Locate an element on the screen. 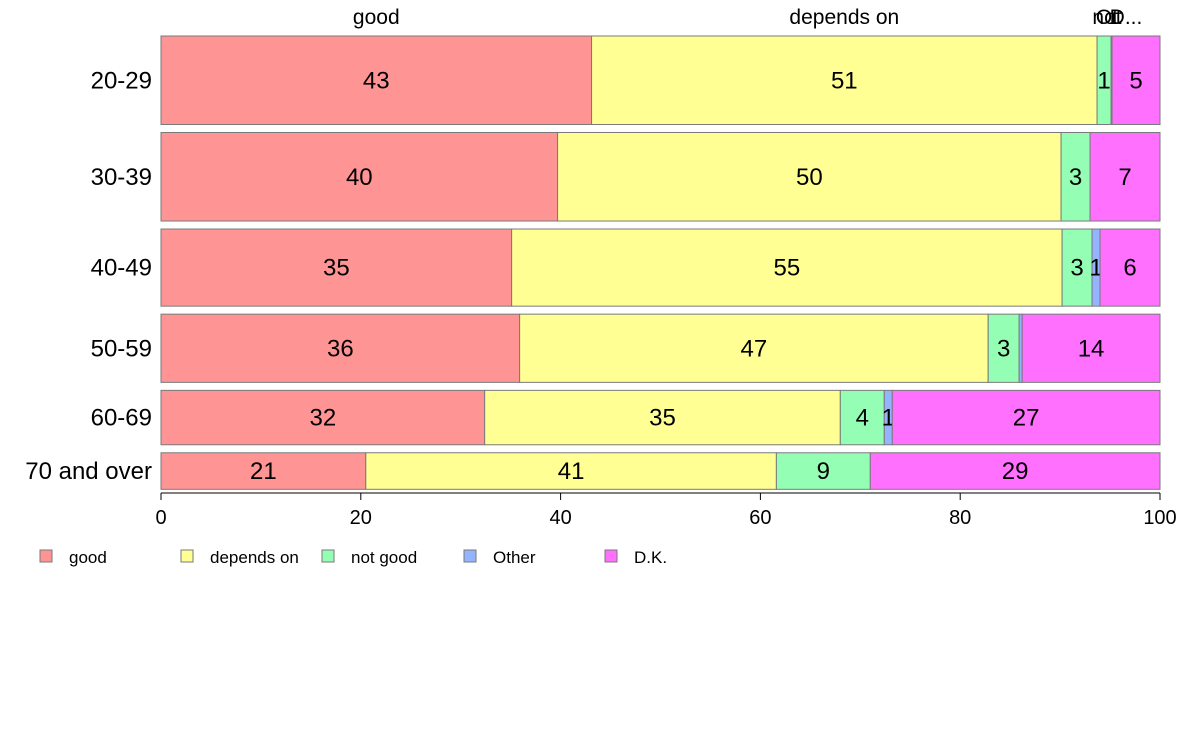  bar-row: 36 47 3 14 50-59 is located at coordinates (626, 348).